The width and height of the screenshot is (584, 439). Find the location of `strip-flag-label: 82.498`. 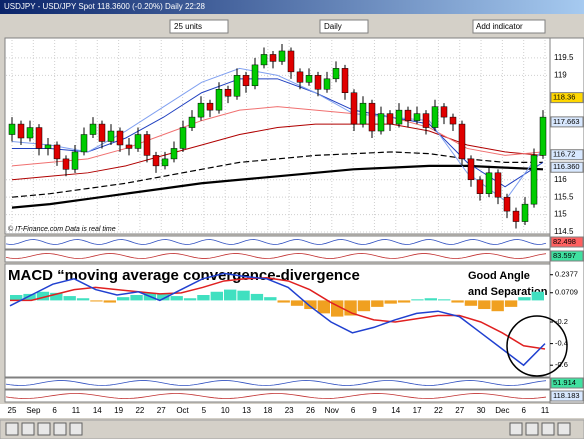

strip-flag-label: 82.498 is located at coordinates (564, 241).